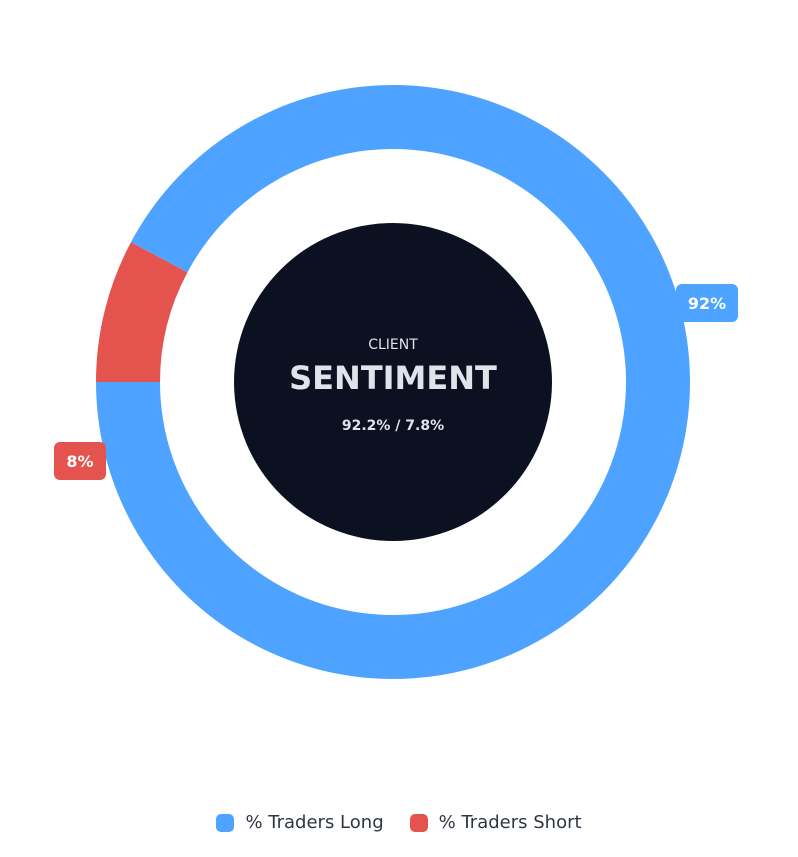 This screenshot has width=798, height=857. What do you see at coordinates (393, 345) in the screenshot?
I see `center-subtitle: CLIENT` at bounding box center [393, 345].